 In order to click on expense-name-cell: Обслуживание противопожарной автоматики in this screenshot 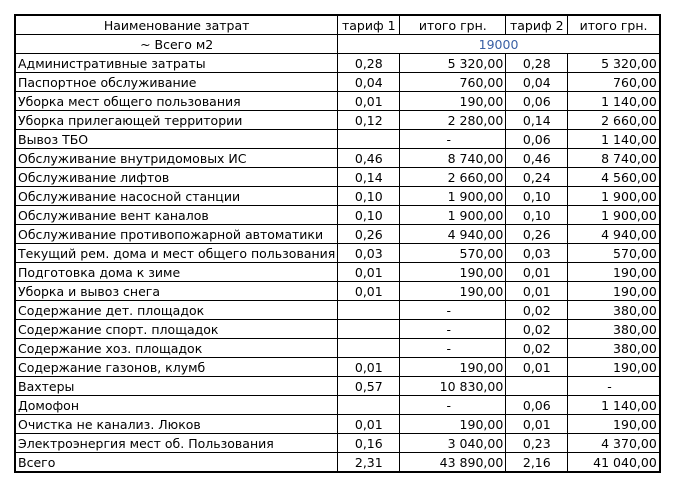, I will do `click(176, 234)`.